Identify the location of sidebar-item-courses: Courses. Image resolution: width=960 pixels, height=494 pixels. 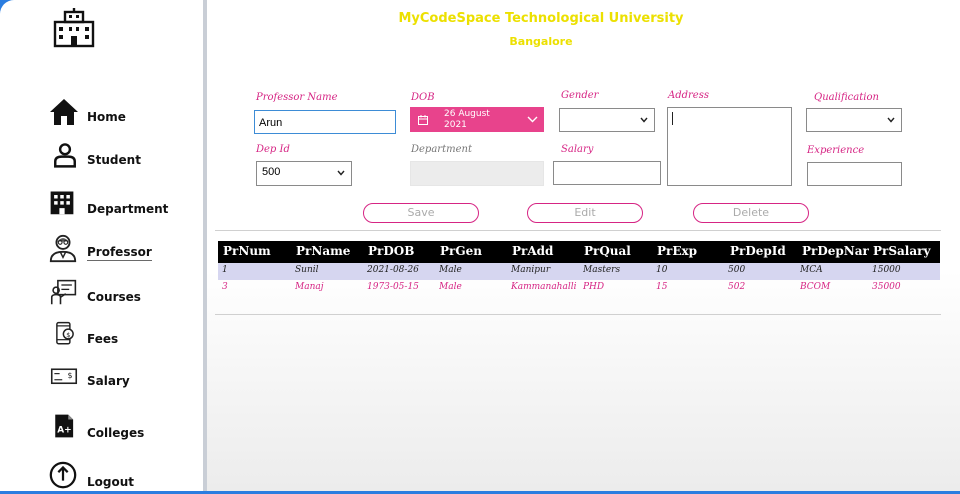
(103, 295).